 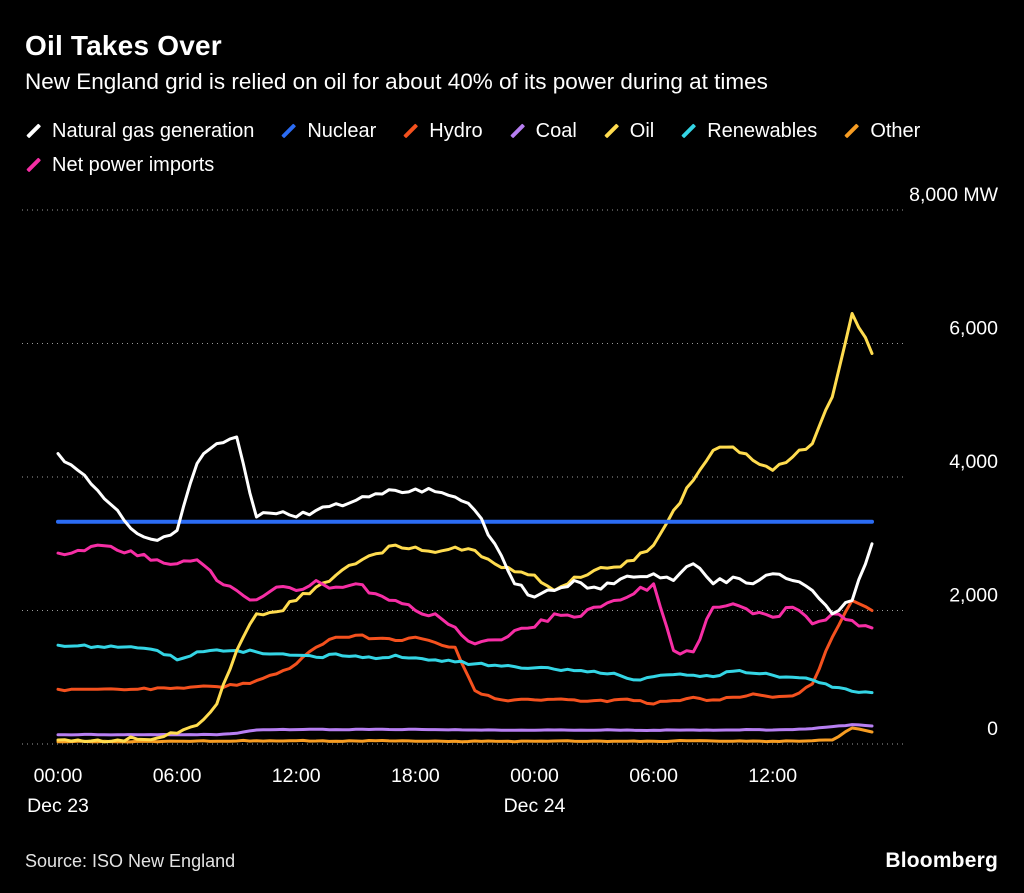 I want to click on series-line-coal, so click(x=465, y=730).